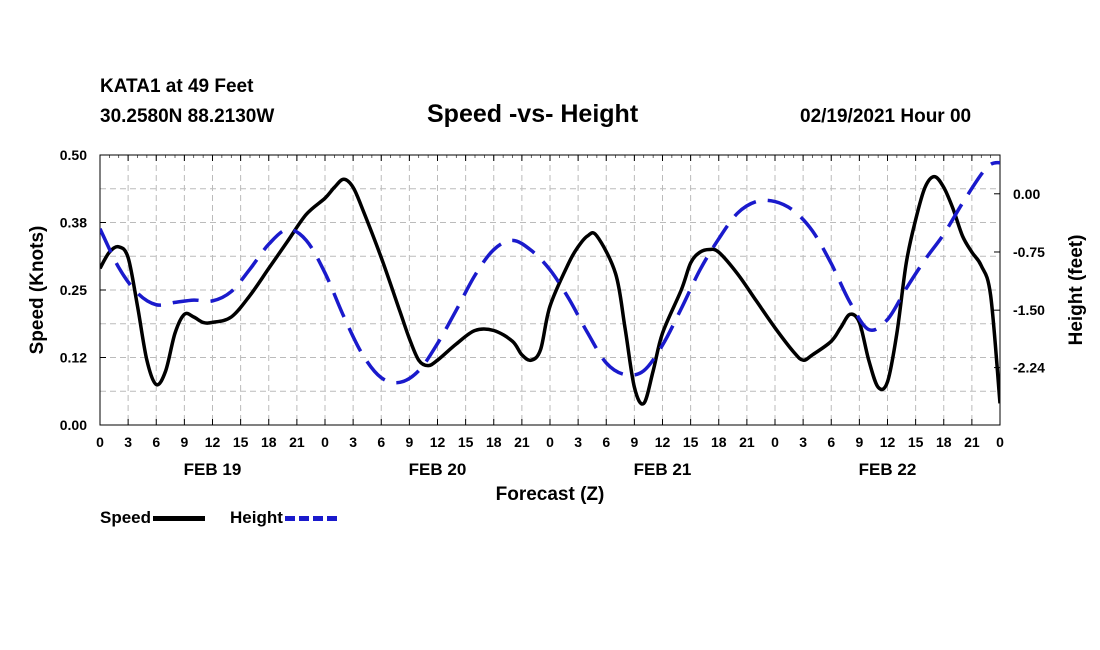  I want to click on y-left-tick-label: 0.25, so click(73, 290).